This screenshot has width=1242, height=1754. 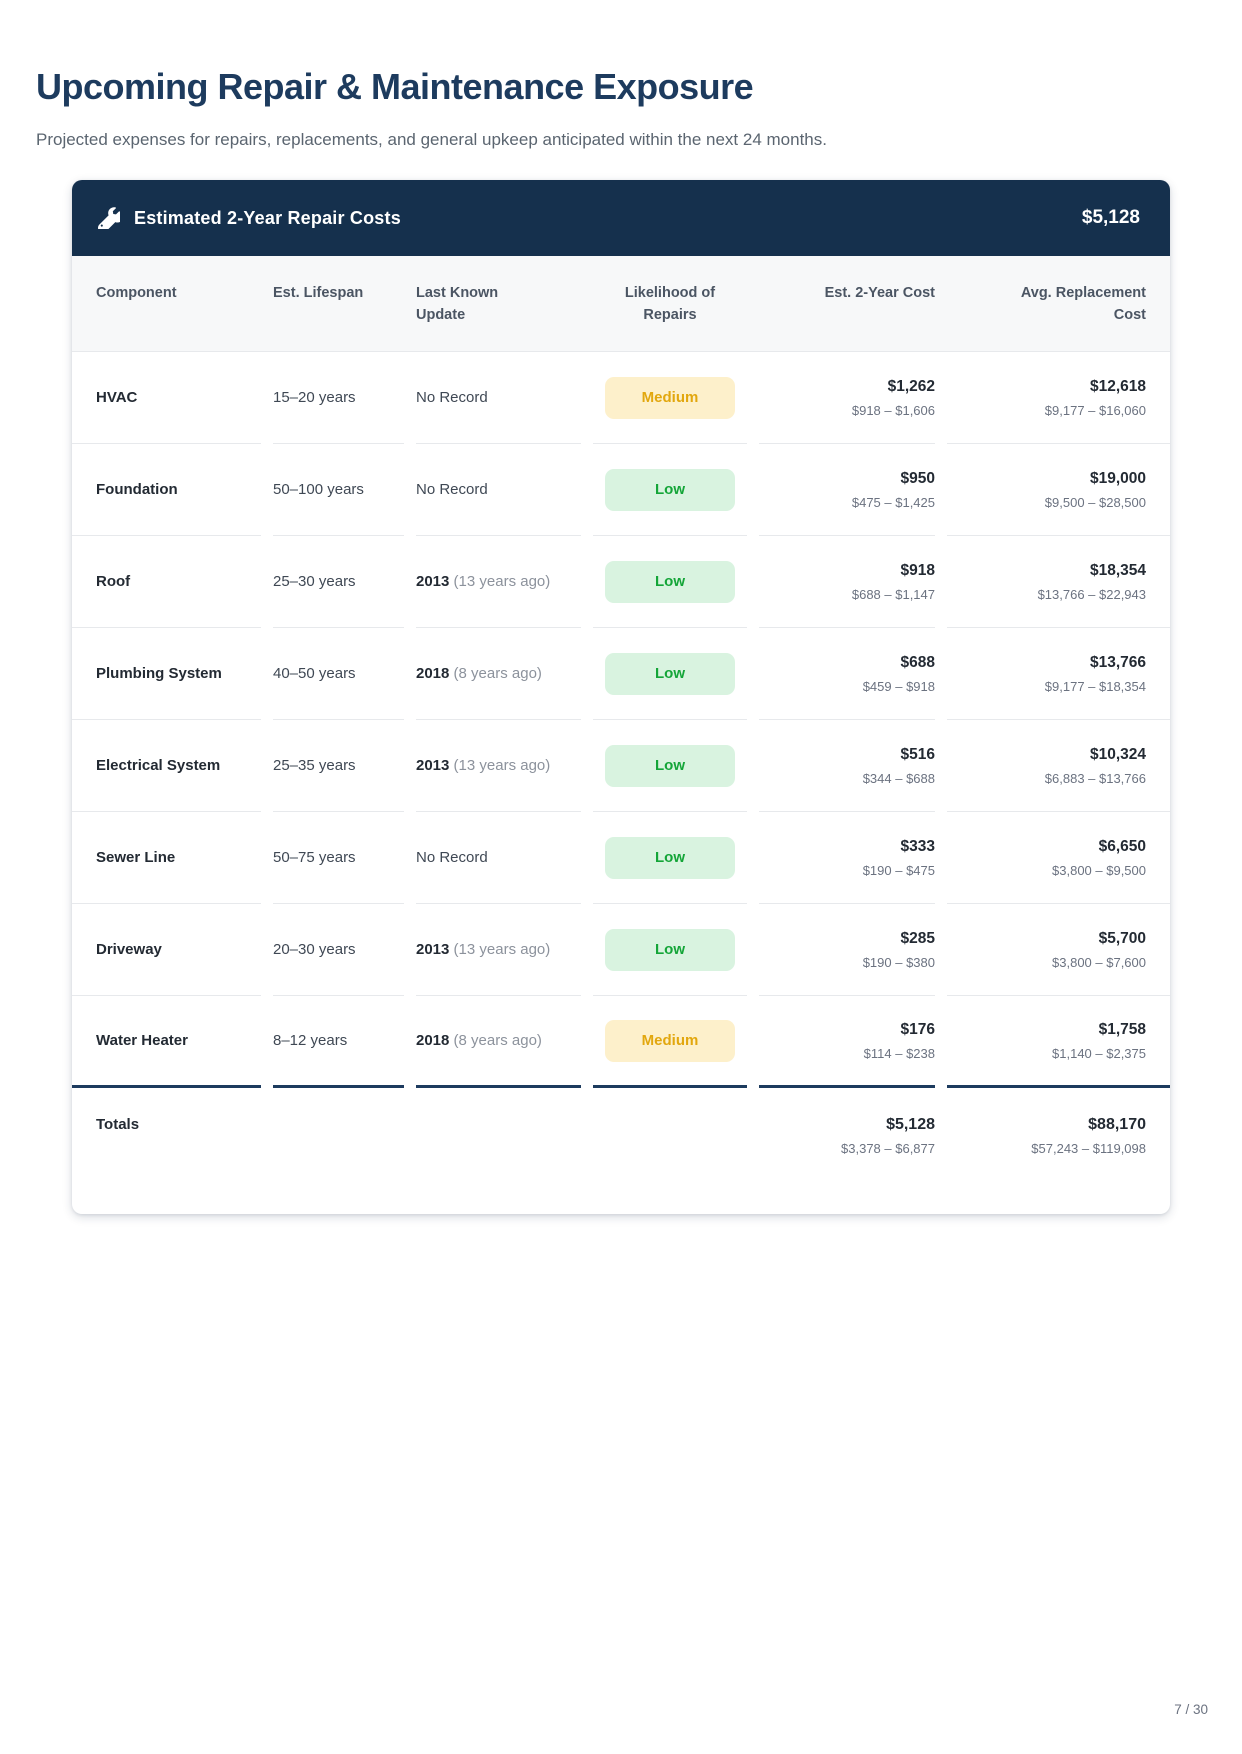 I want to click on replacement-cell: $19,000 $9,500 – $28,500, so click(x=1058, y=490).